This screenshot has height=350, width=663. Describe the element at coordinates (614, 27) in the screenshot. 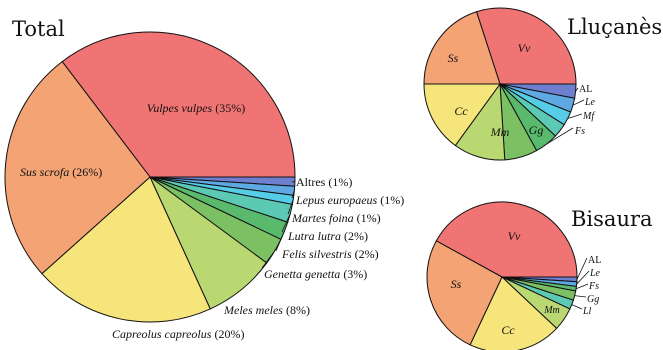

I see `chart-title-llucanes: Lluçanès` at that location.